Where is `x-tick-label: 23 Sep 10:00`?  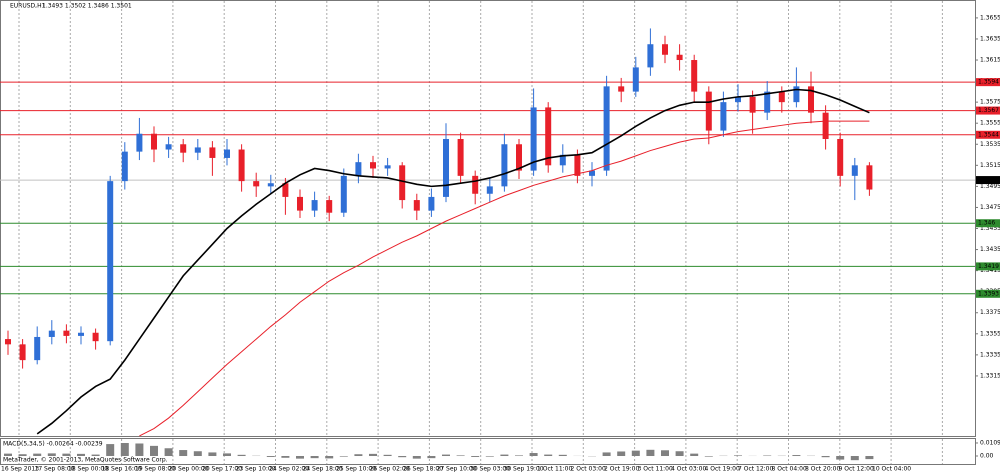 x-tick-label: 23 Sep 10:00 is located at coordinates (256, 469).